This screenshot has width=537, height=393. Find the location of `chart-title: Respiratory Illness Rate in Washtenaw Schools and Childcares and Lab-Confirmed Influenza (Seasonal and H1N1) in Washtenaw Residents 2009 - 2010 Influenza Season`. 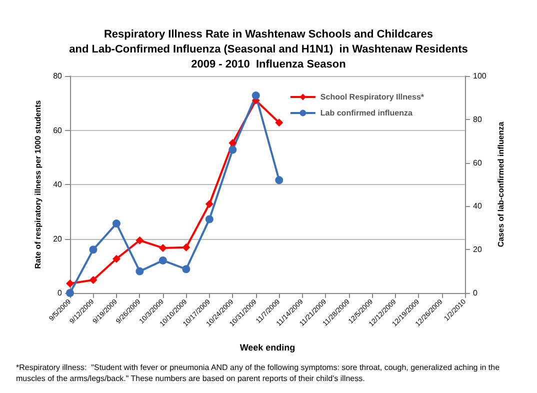

chart-title: Respiratory Illness Rate in Washtenaw Schools and Childcares and Lab-Confirmed Influenza (Seasonal and H1N1) in Washtenaw Residents 2009 - 2010 Influenza Season is located at coordinates (268, 49).